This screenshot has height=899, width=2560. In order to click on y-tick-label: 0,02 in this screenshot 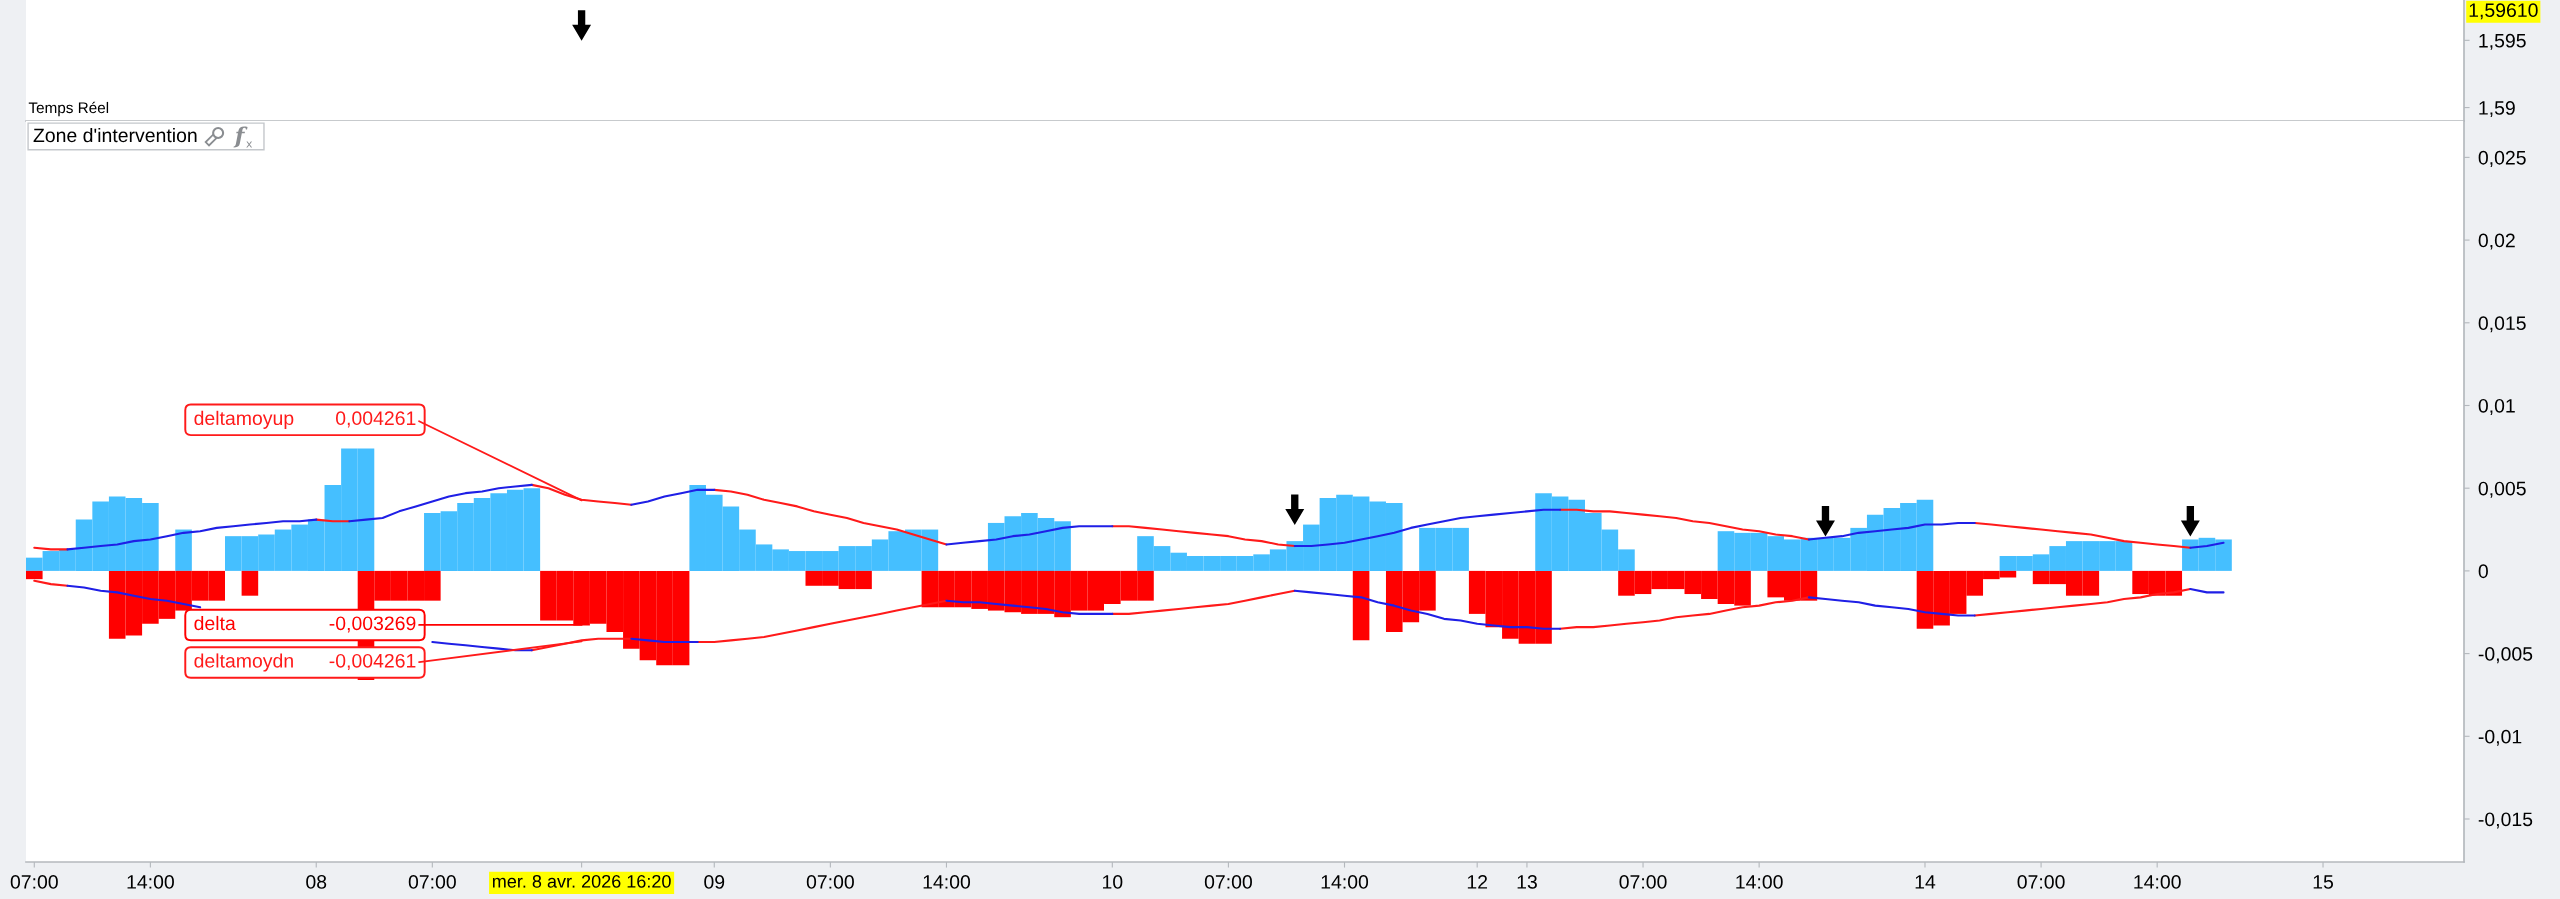, I will do `click(2496, 241)`.